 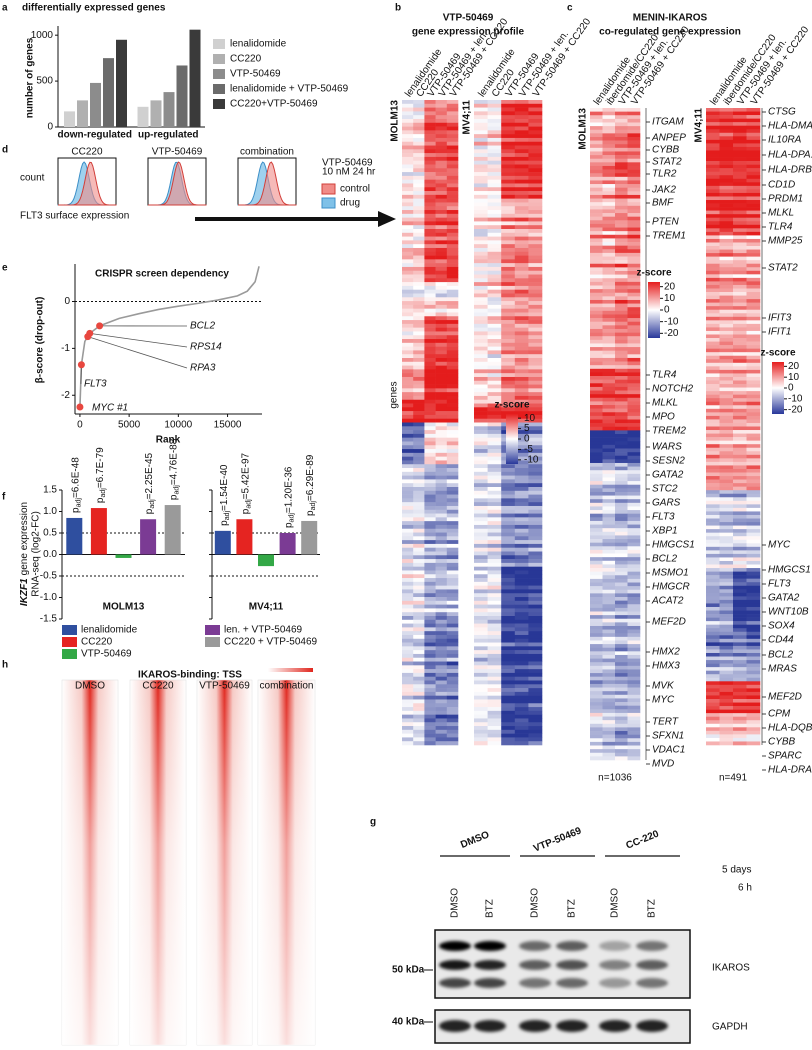 I want to click on panel-letter: g, so click(x=373, y=822).